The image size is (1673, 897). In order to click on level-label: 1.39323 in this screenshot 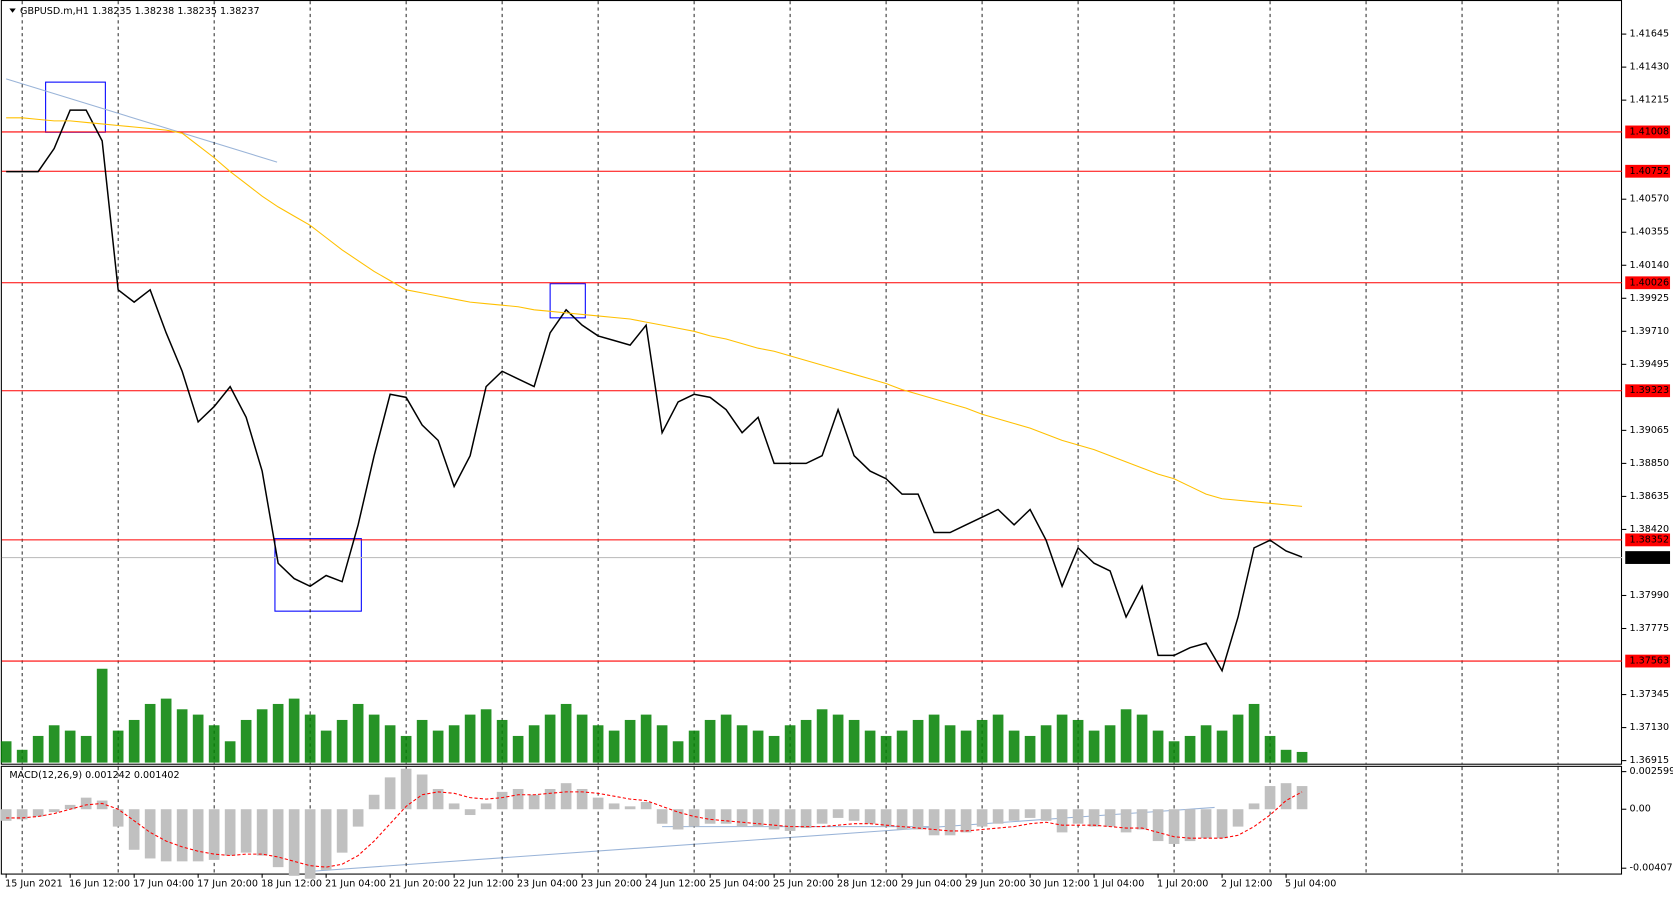, I will do `click(1650, 390)`.